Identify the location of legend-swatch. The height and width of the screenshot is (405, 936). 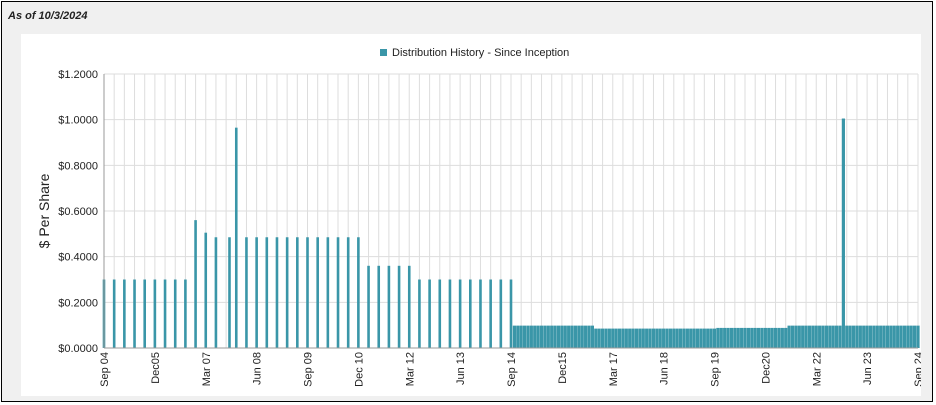
(383, 52).